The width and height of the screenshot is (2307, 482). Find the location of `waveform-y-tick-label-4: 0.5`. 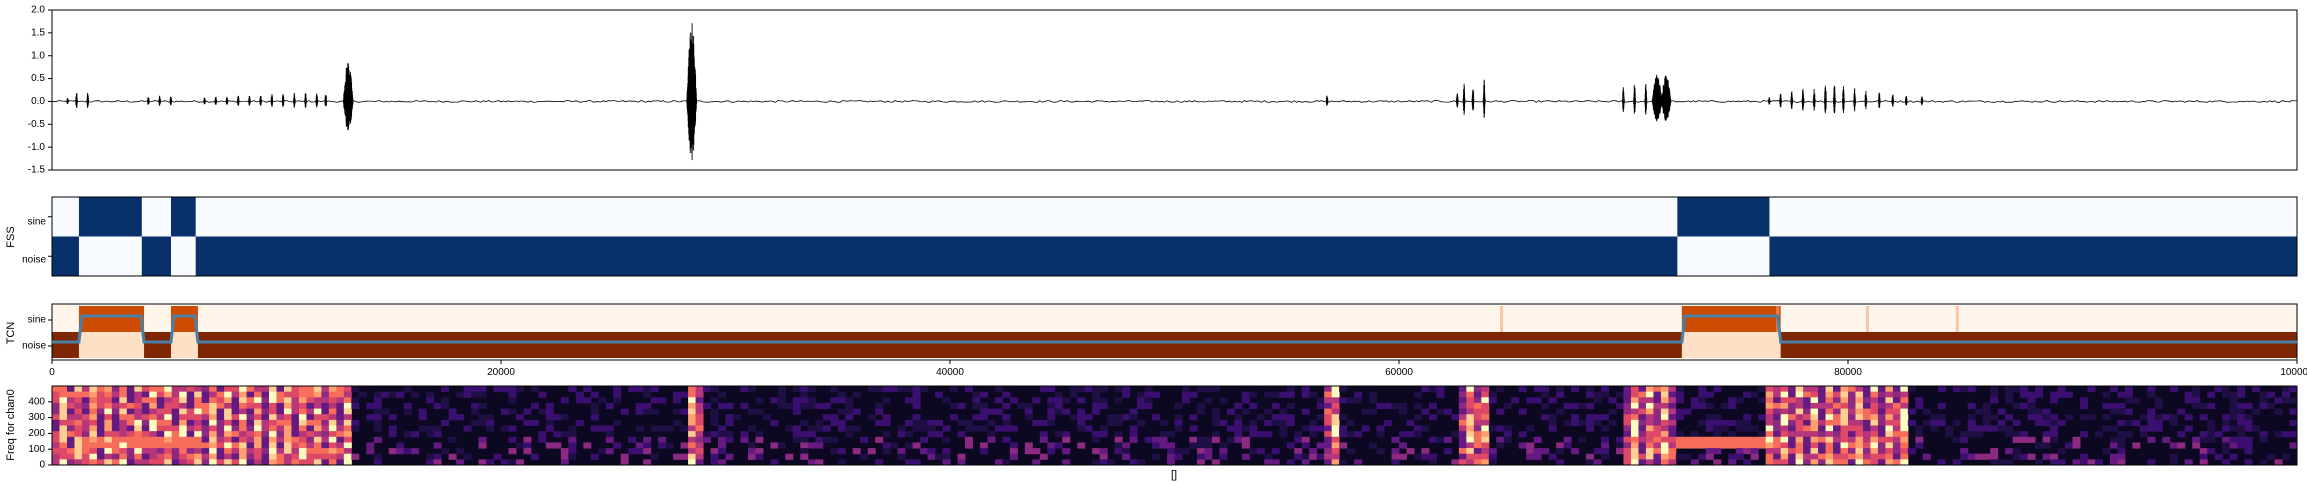

waveform-y-tick-label-4: 0.5 is located at coordinates (38, 78).